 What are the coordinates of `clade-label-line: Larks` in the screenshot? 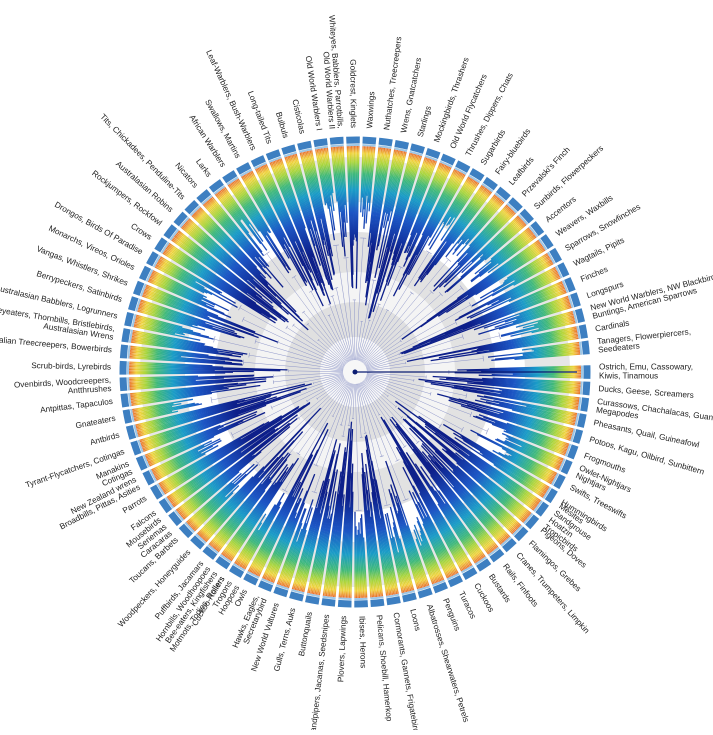 It's located at (203, 167).